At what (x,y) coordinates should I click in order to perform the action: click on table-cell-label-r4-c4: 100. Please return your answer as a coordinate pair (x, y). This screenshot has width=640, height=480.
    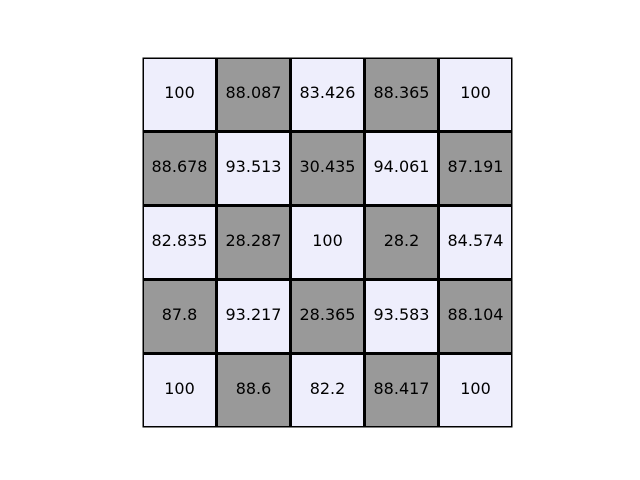
    Looking at the image, I should click on (475, 388).